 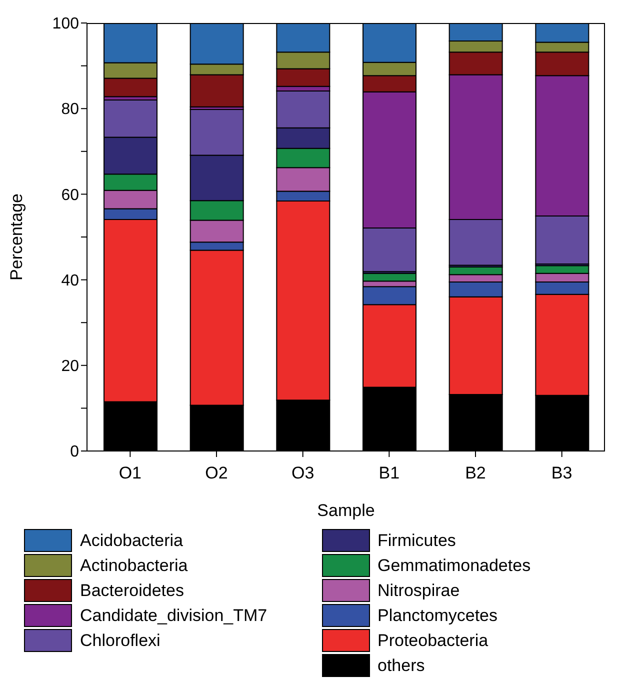 I want to click on legend-label: Gemmatimonadetes, so click(x=454, y=566).